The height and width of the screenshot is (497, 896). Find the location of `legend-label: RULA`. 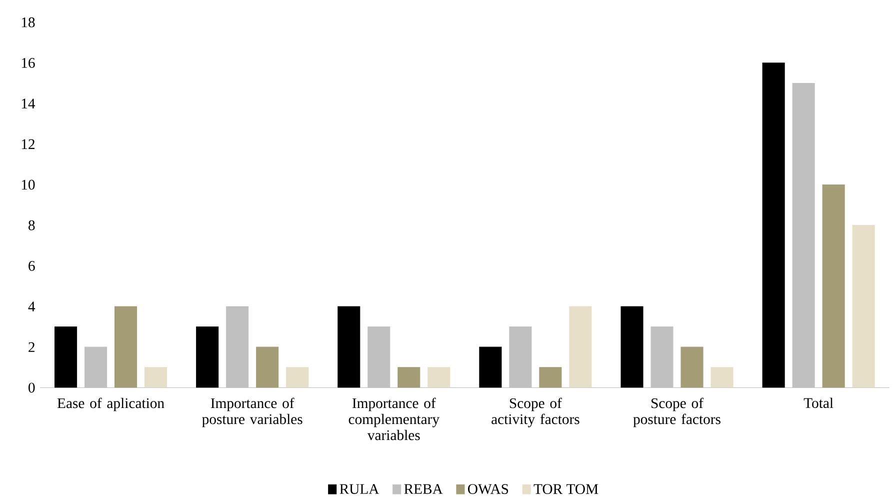

legend-label: RULA is located at coordinates (360, 489).